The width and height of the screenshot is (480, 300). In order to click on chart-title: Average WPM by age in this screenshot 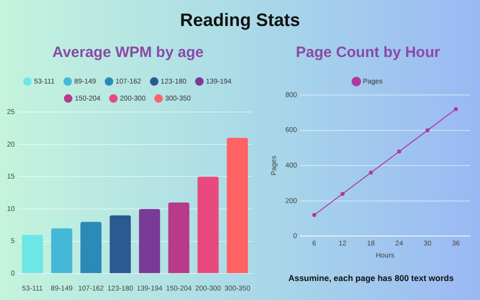, I will do `click(128, 53)`.